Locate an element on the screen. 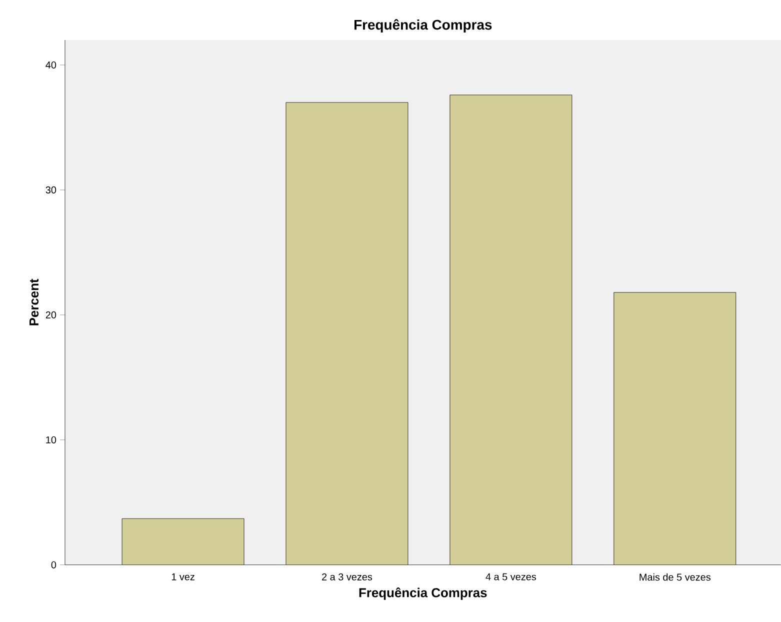  chart-title: Frequência Compras is located at coordinates (423, 26).